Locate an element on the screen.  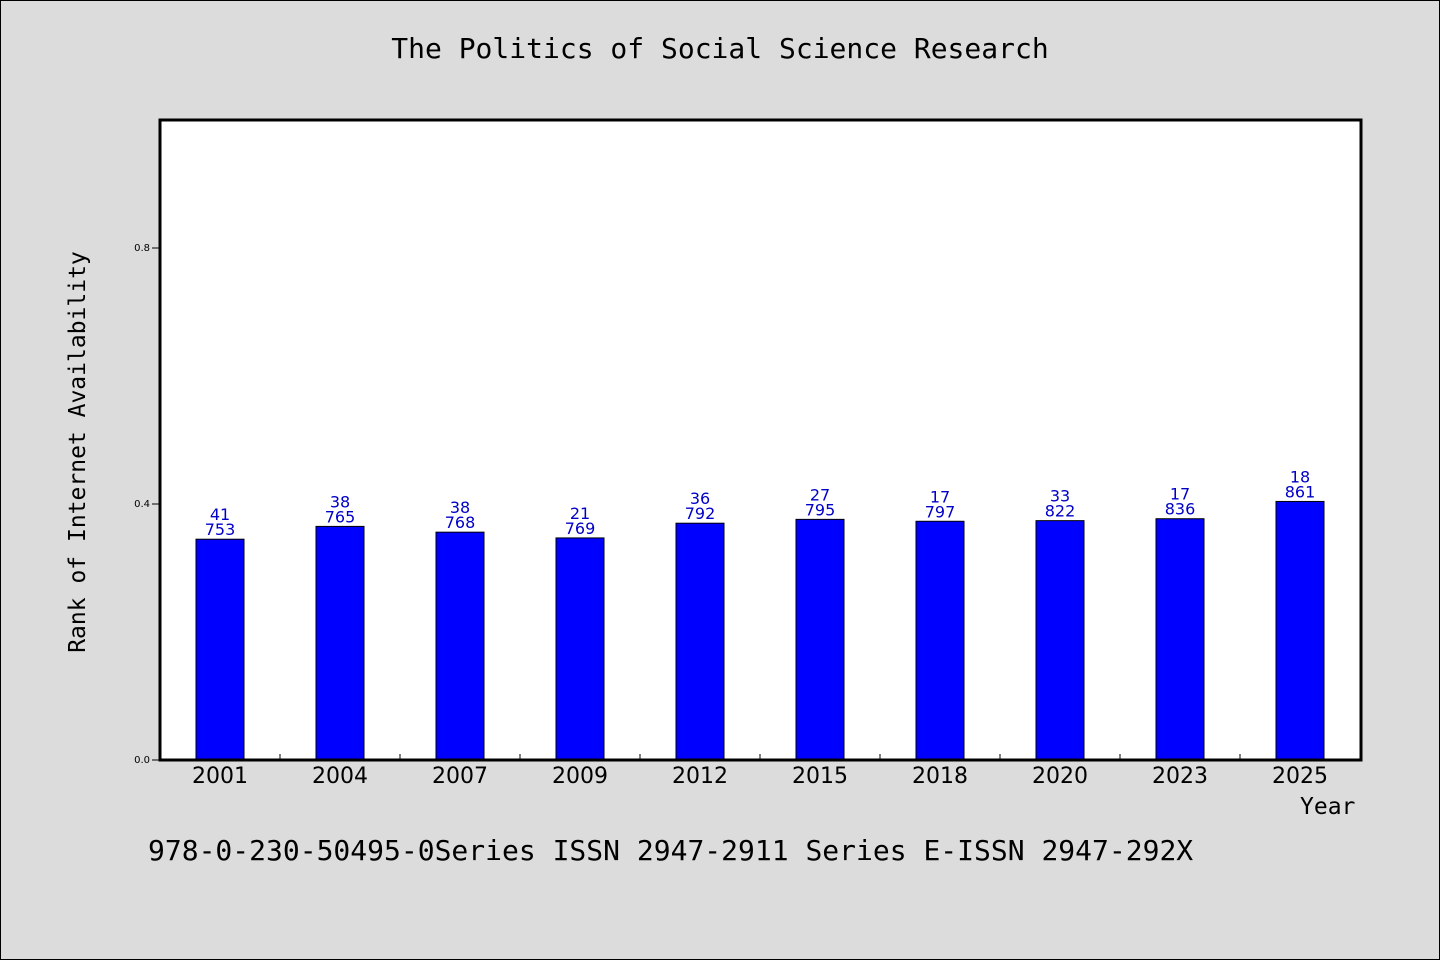
data-label-top: 21 is located at coordinates (580, 513).